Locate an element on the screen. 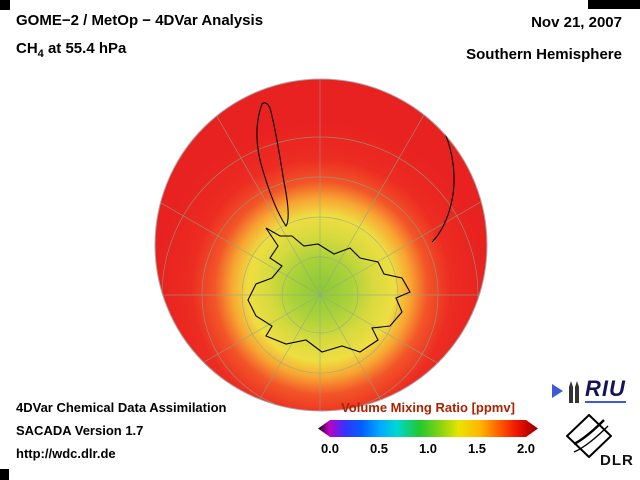 Image resolution: width=640 pixels, height=480 pixels. riu-logo: RIU is located at coordinates (589, 390).